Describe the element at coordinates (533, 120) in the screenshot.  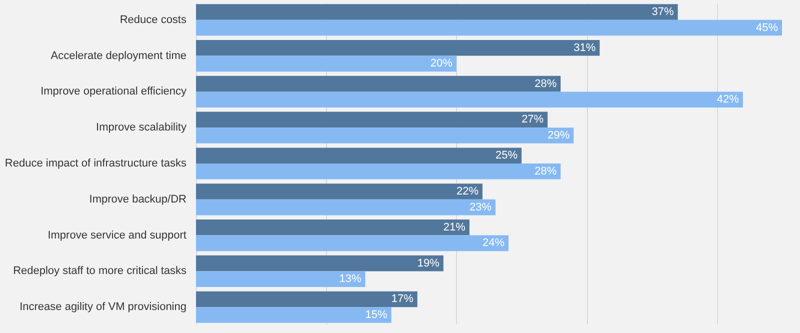
I see `data-label: 27%` at that location.